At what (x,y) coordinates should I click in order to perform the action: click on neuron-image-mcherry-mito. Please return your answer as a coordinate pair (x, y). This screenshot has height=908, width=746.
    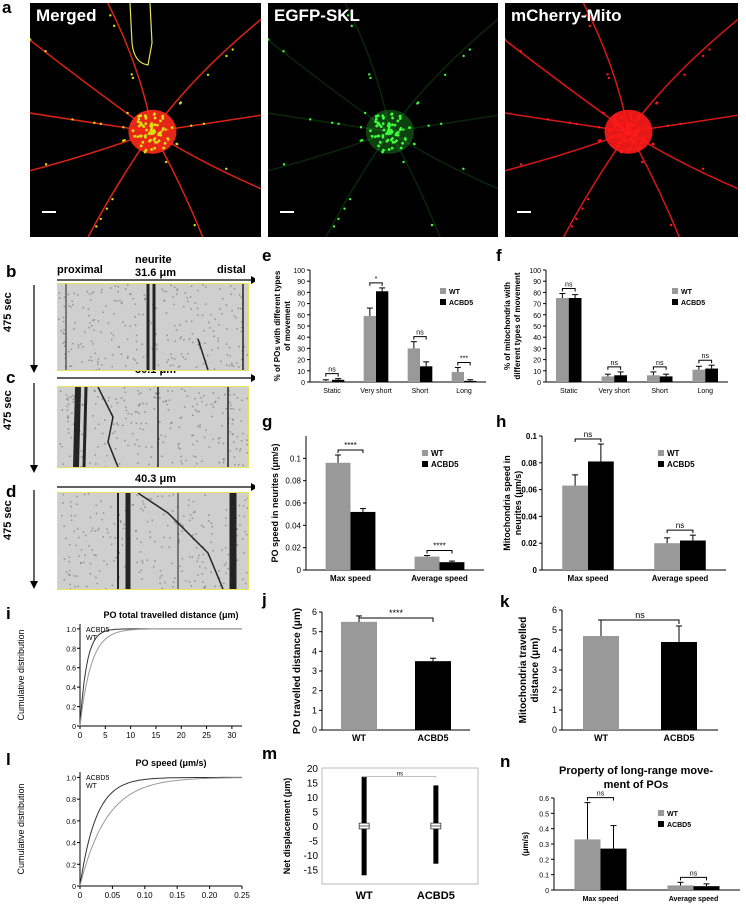
    Looking at the image, I should click on (621, 120).